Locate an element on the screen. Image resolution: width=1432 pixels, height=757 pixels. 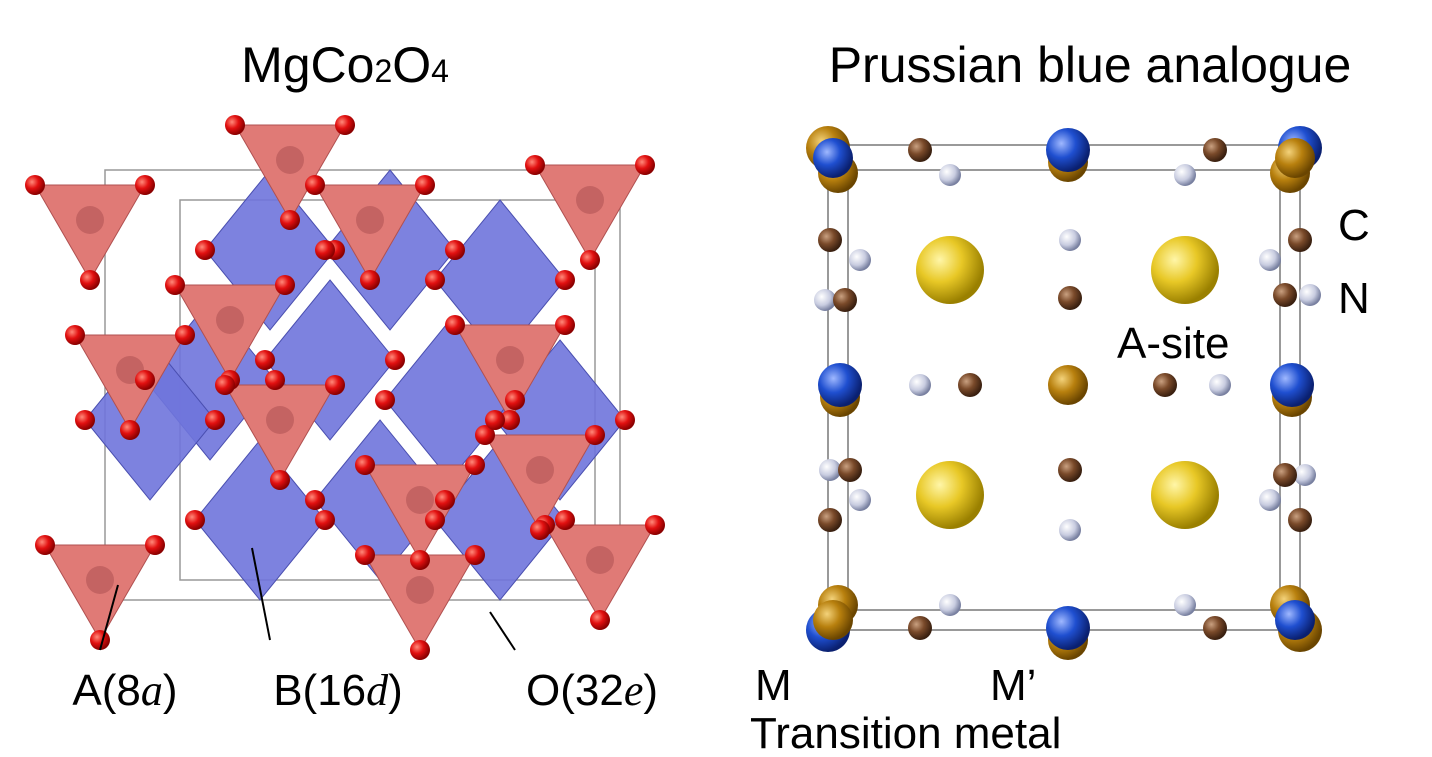
label-part: B(16 is located at coordinates (319, 690).